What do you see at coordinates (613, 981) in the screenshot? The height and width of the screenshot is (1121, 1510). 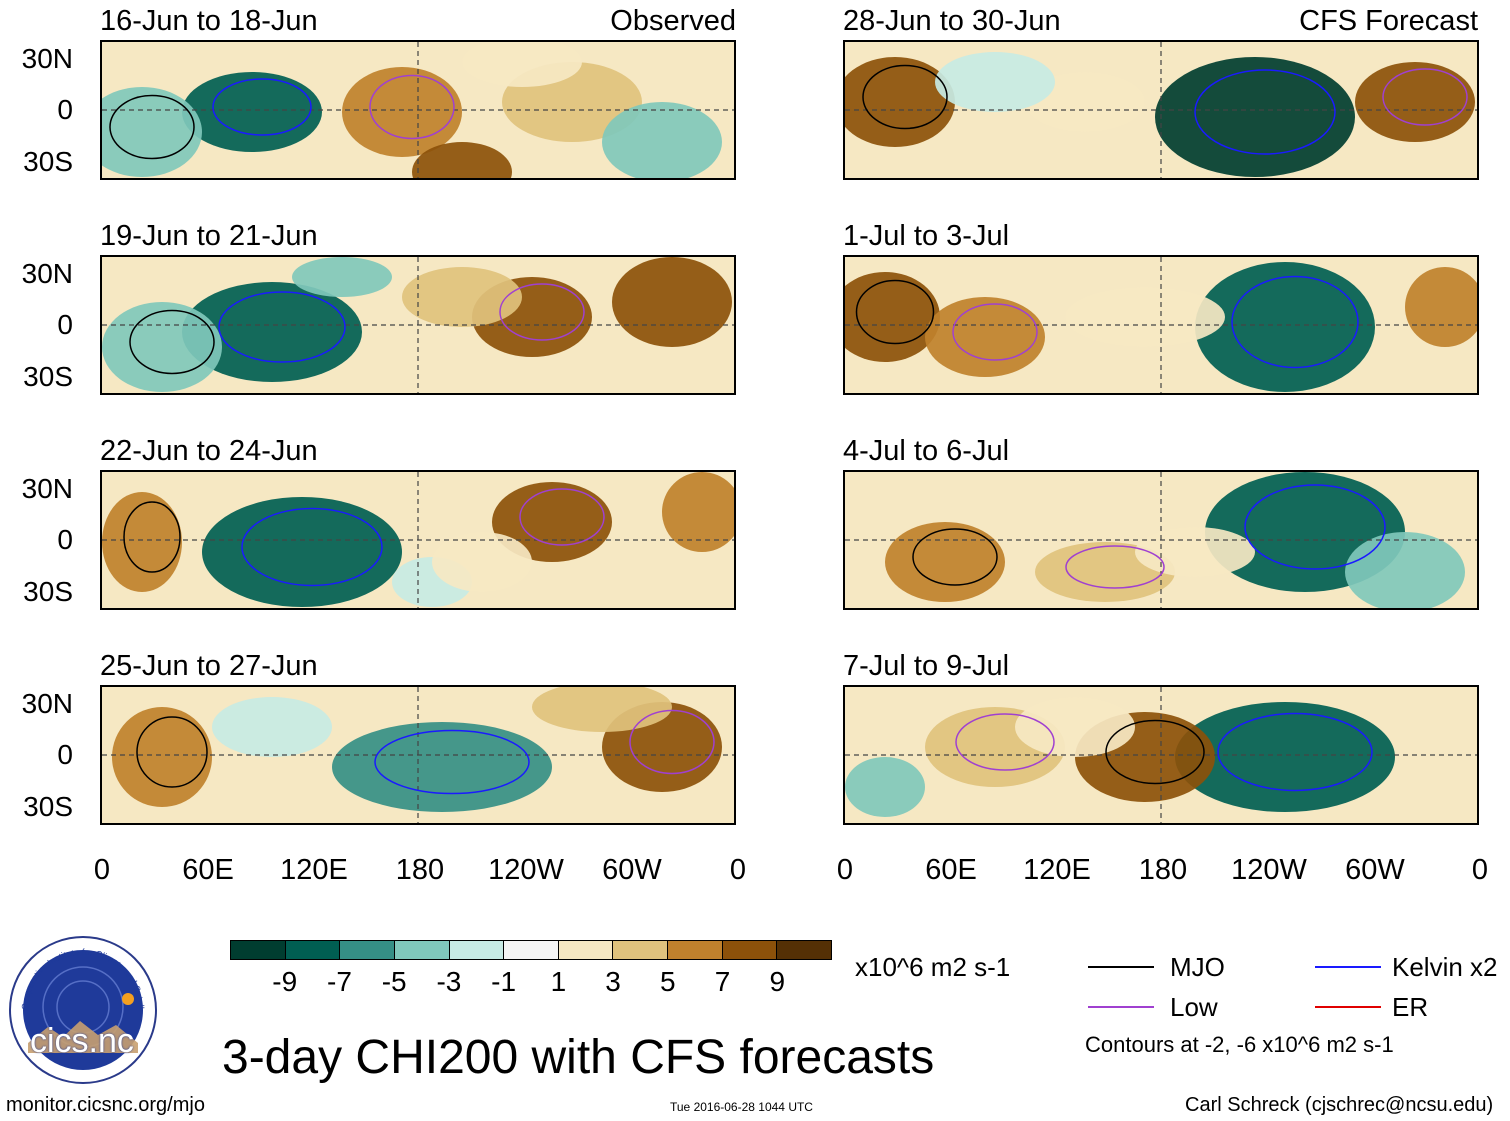 I see `colorbar-tick-label: 3` at bounding box center [613, 981].